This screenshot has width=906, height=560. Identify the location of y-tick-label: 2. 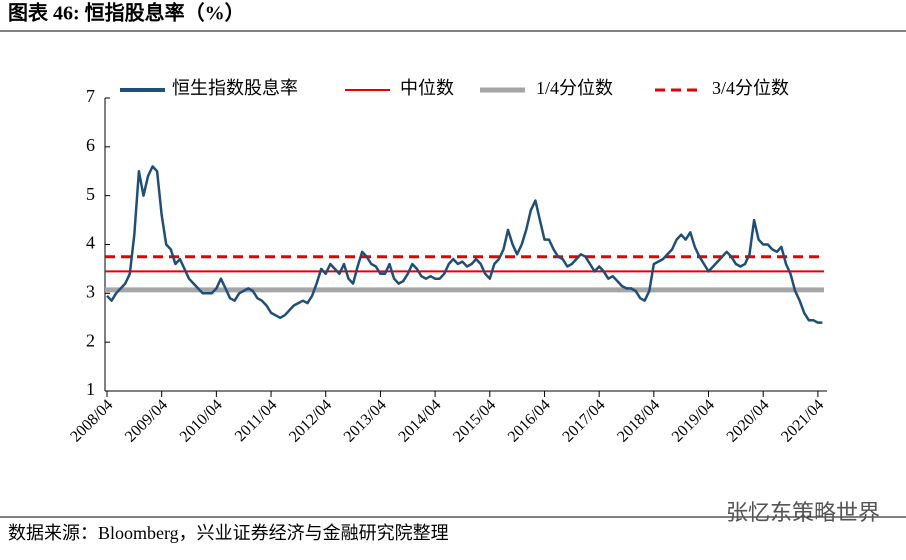
(90, 340).